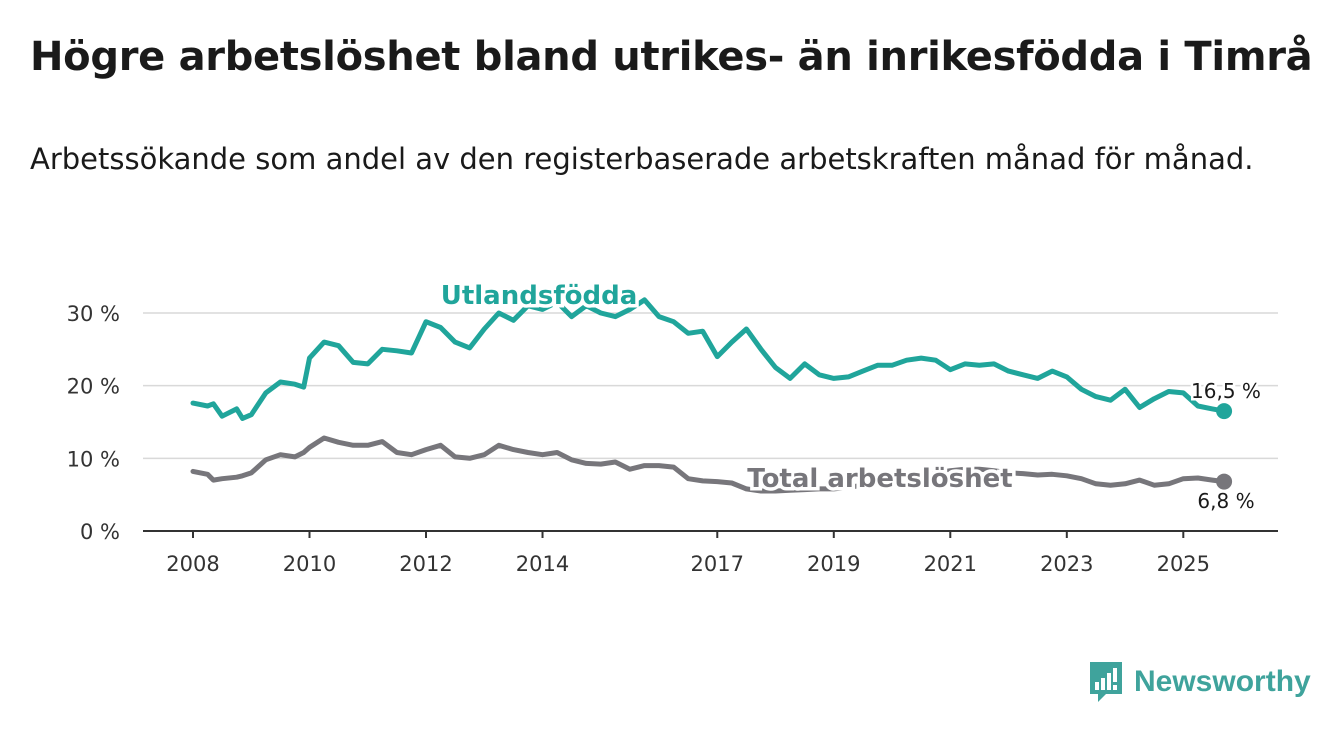 This screenshot has width=1340, height=734. What do you see at coordinates (93, 459) in the screenshot?
I see `y-tick-label: 10 %` at bounding box center [93, 459].